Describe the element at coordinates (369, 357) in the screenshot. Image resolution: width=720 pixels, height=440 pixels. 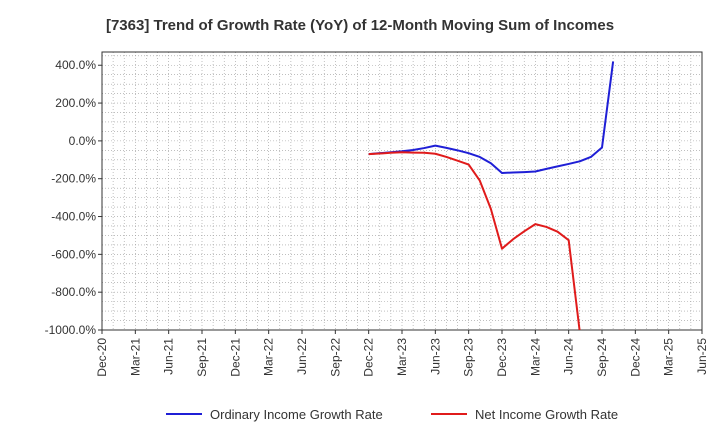
I see `x-tick-label: Dec-22` at that location.